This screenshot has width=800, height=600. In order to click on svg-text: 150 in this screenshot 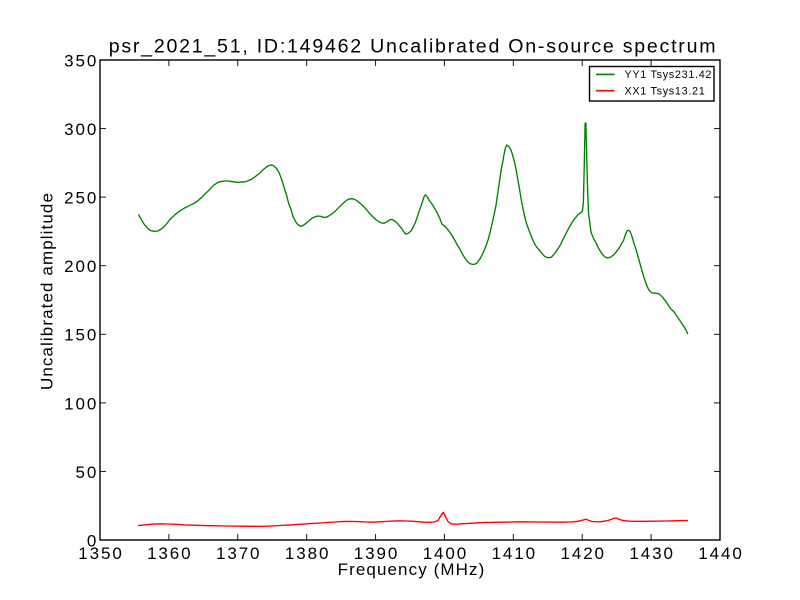, I will do `click(81, 335)`.